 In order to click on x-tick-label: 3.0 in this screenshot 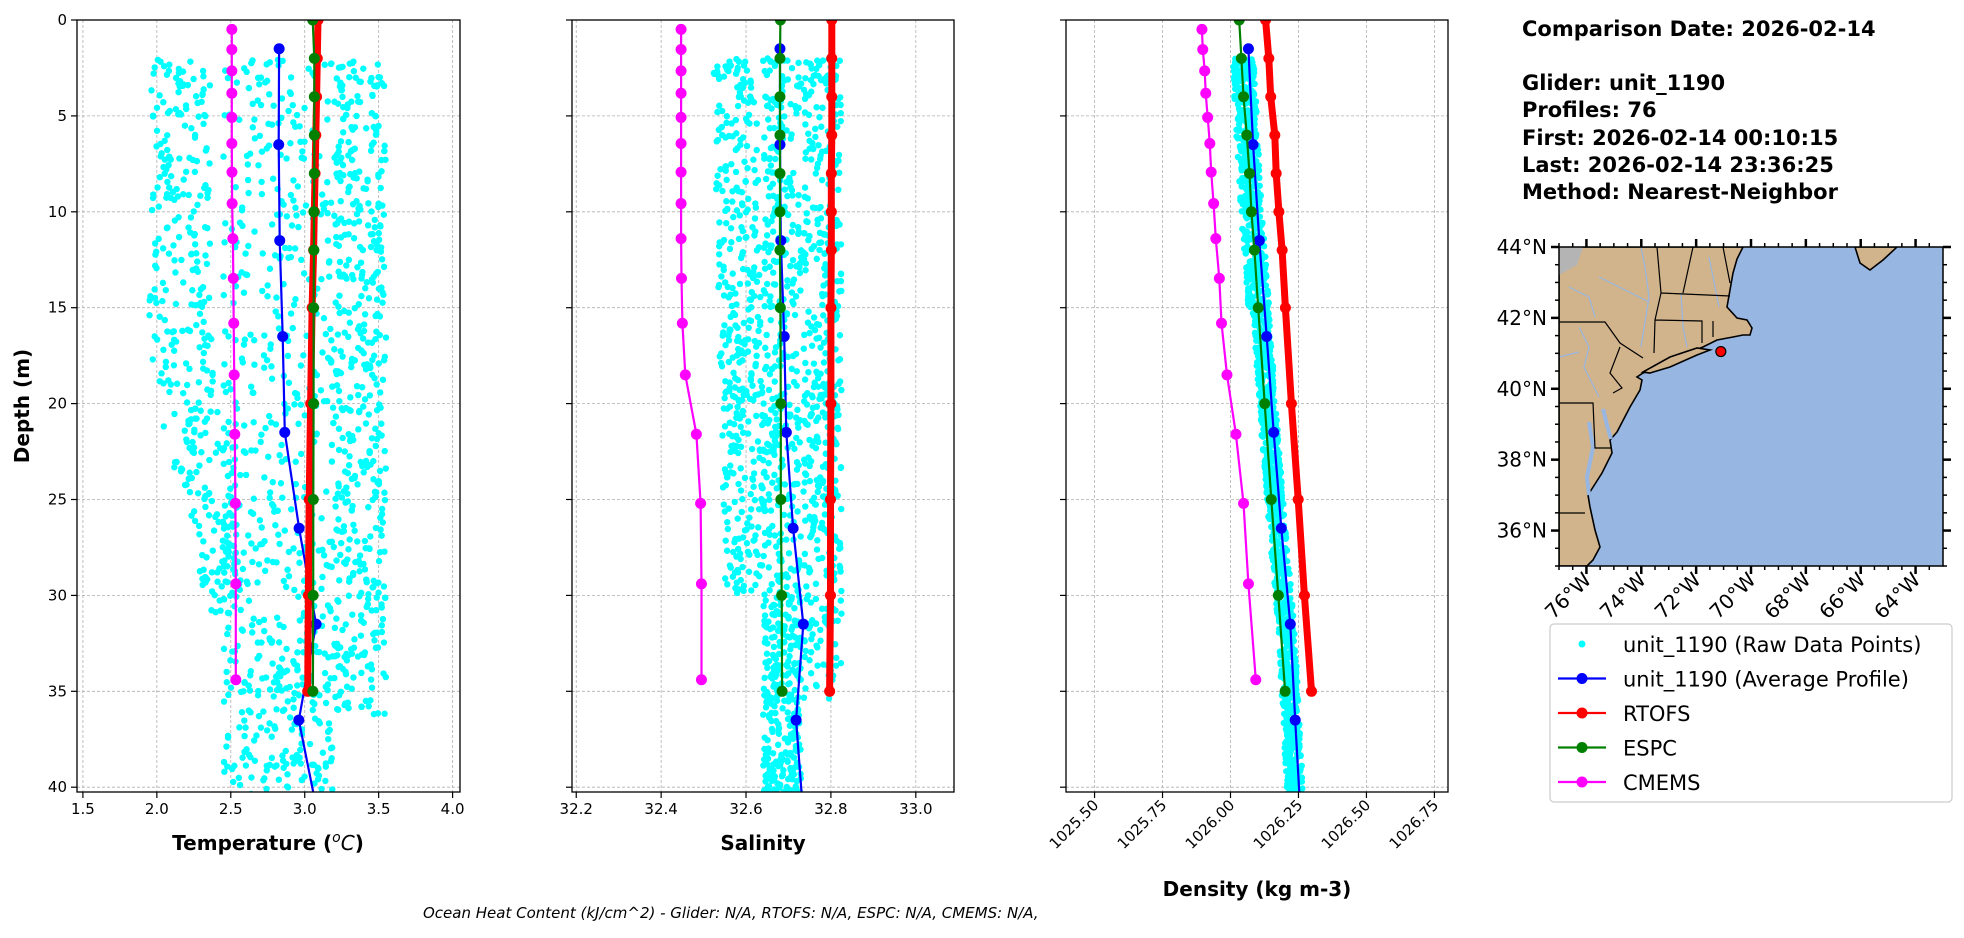, I will do `click(305, 809)`.